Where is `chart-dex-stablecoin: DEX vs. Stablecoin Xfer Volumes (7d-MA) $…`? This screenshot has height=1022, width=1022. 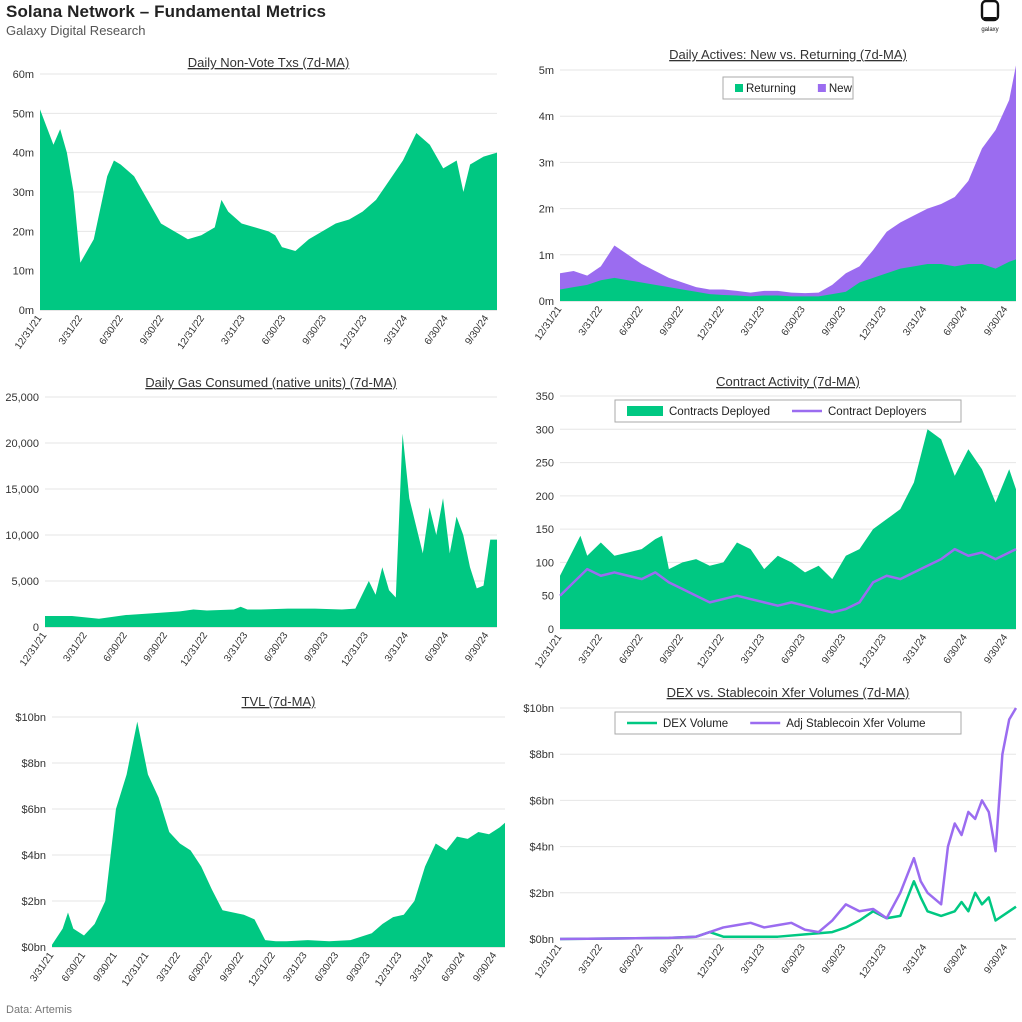
chart-dex-stablecoin: DEX vs. Stablecoin Xfer Volumes (7d-MA) $… is located at coordinates (770, 833).